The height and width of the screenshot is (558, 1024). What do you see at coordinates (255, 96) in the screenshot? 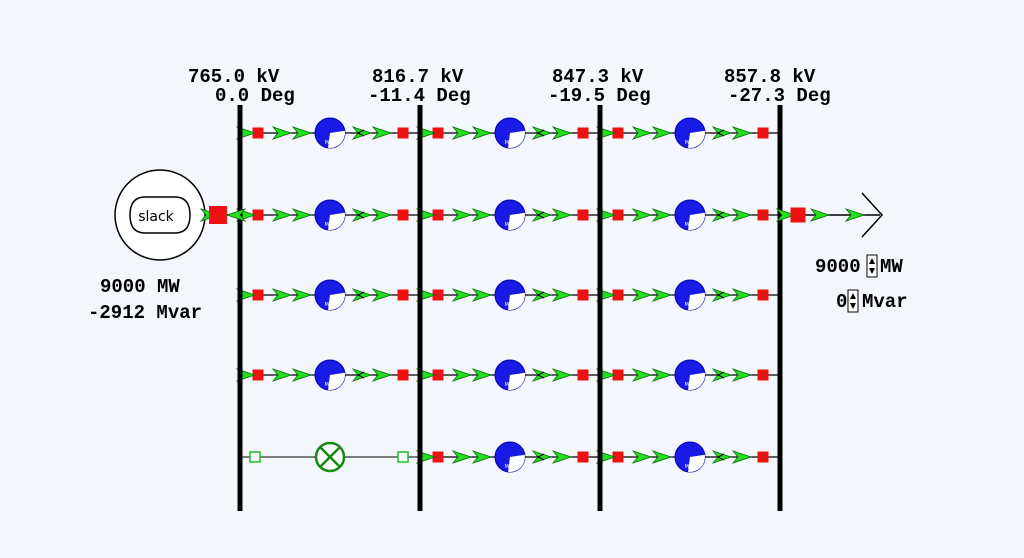
I see `bus-angle: 0.0 Deg` at bounding box center [255, 96].